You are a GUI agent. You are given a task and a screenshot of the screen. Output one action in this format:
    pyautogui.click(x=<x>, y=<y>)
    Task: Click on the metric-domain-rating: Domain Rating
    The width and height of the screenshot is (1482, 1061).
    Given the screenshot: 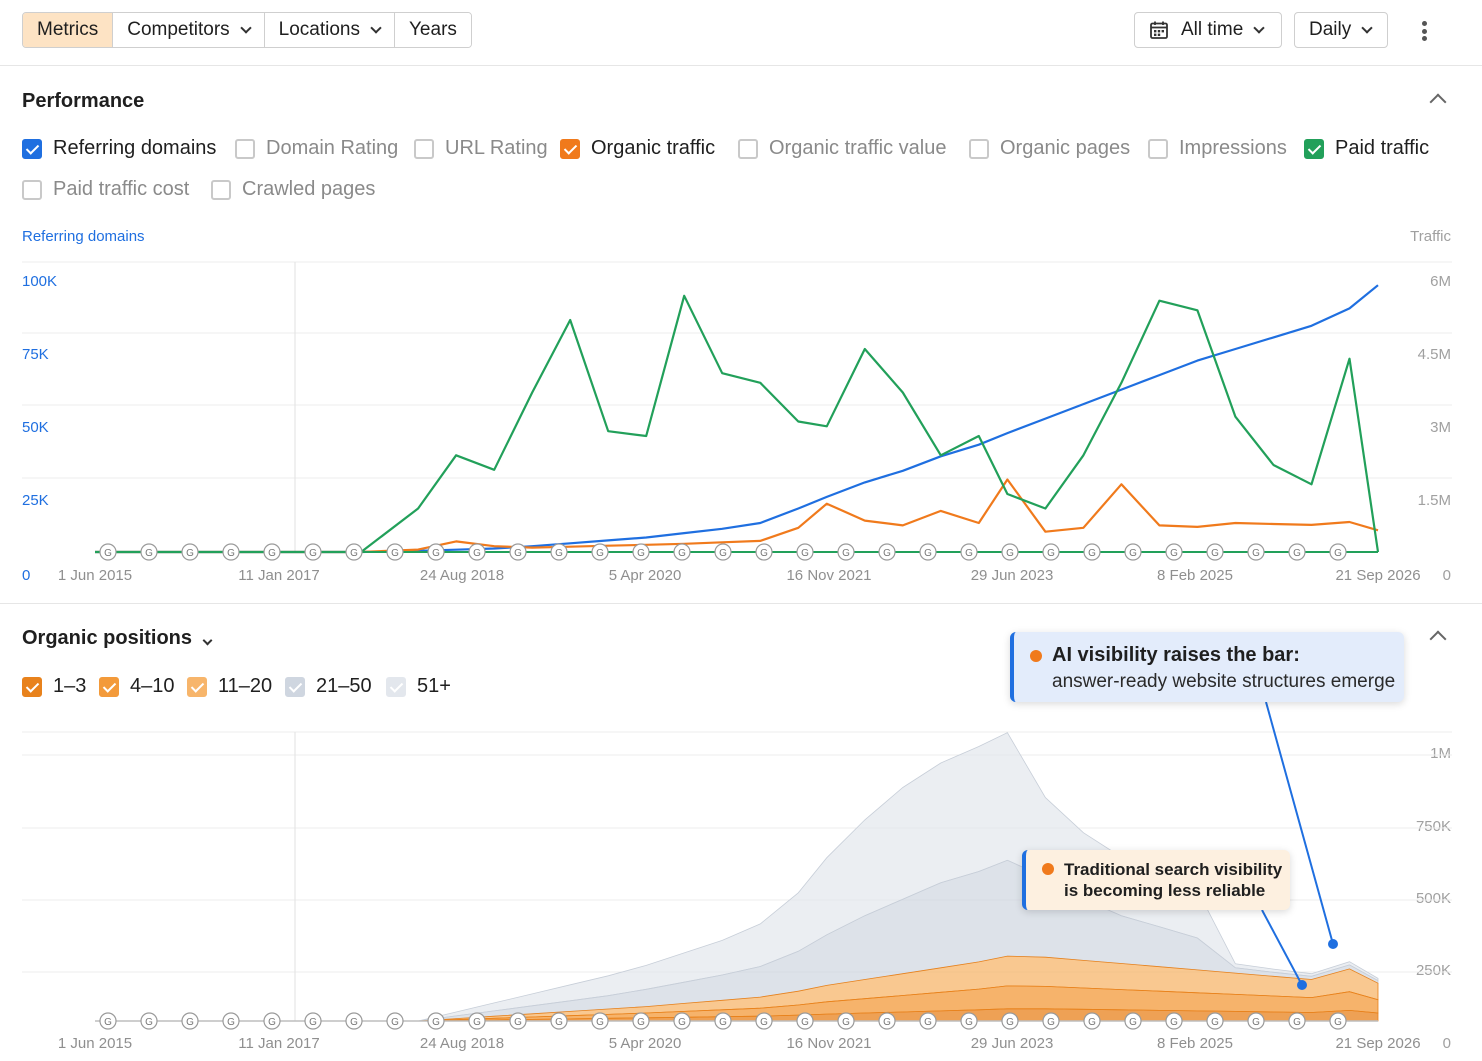 What is the action you would take?
    pyautogui.click(x=316, y=148)
    